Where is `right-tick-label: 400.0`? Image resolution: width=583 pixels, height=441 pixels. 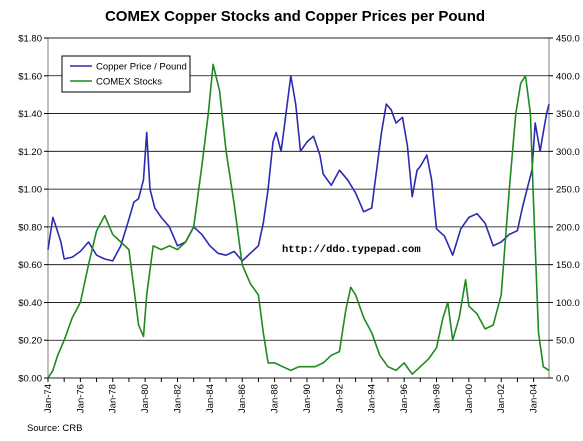
right-tick-label: 400.0 is located at coordinates (568, 76).